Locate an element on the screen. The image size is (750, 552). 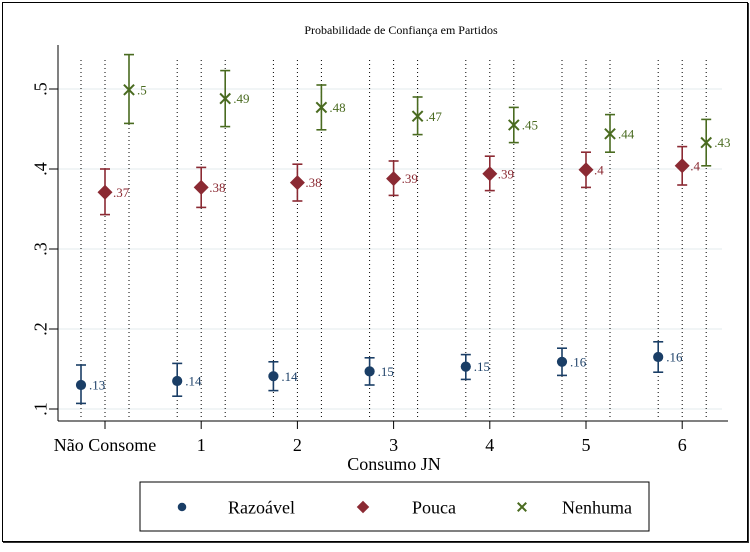
x-tick-label: 4 is located at coordinates (489, 445).